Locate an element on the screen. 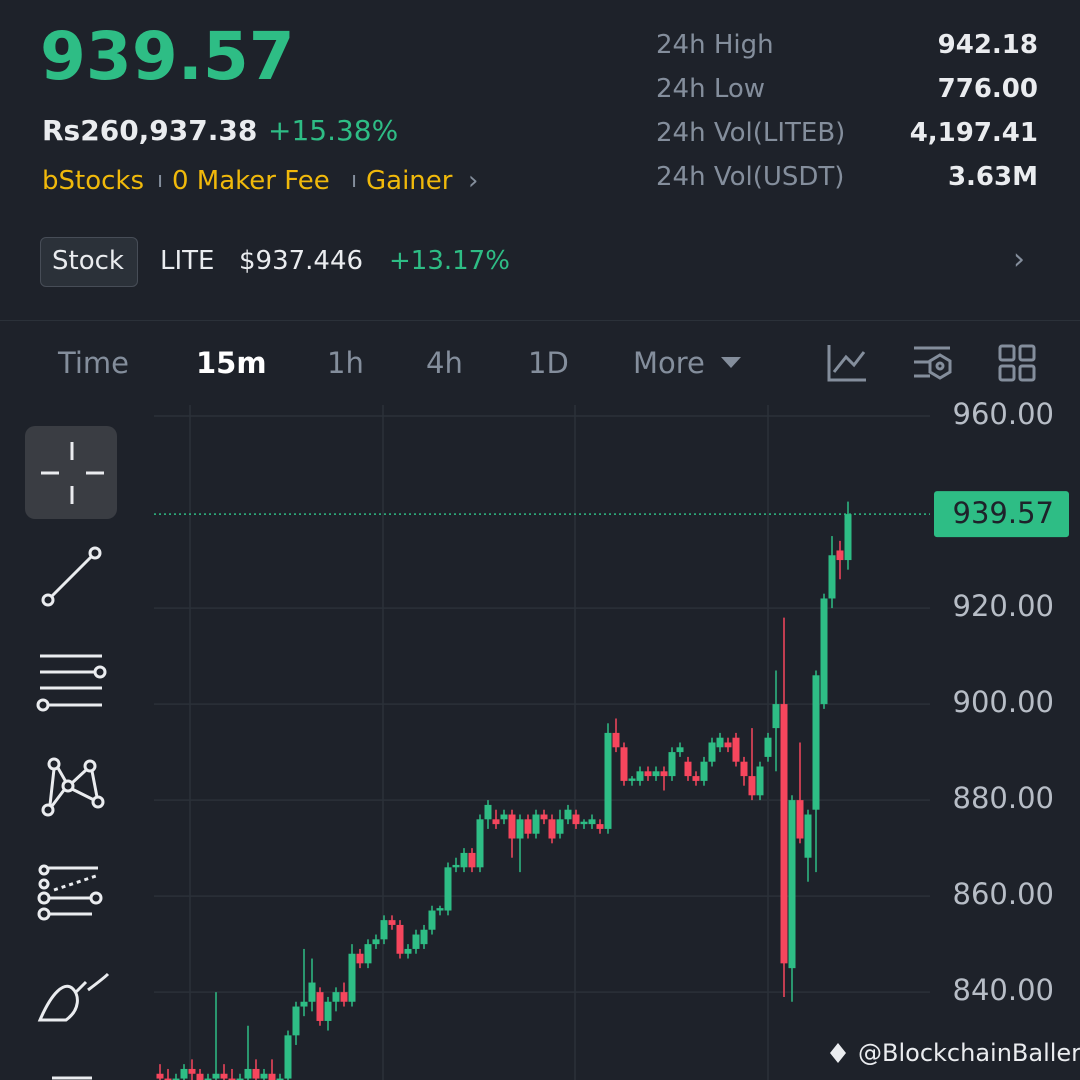 This screenshot has height=1080, width=1080. stat-value: 4,197.41 is located at coordinates (973, 133).